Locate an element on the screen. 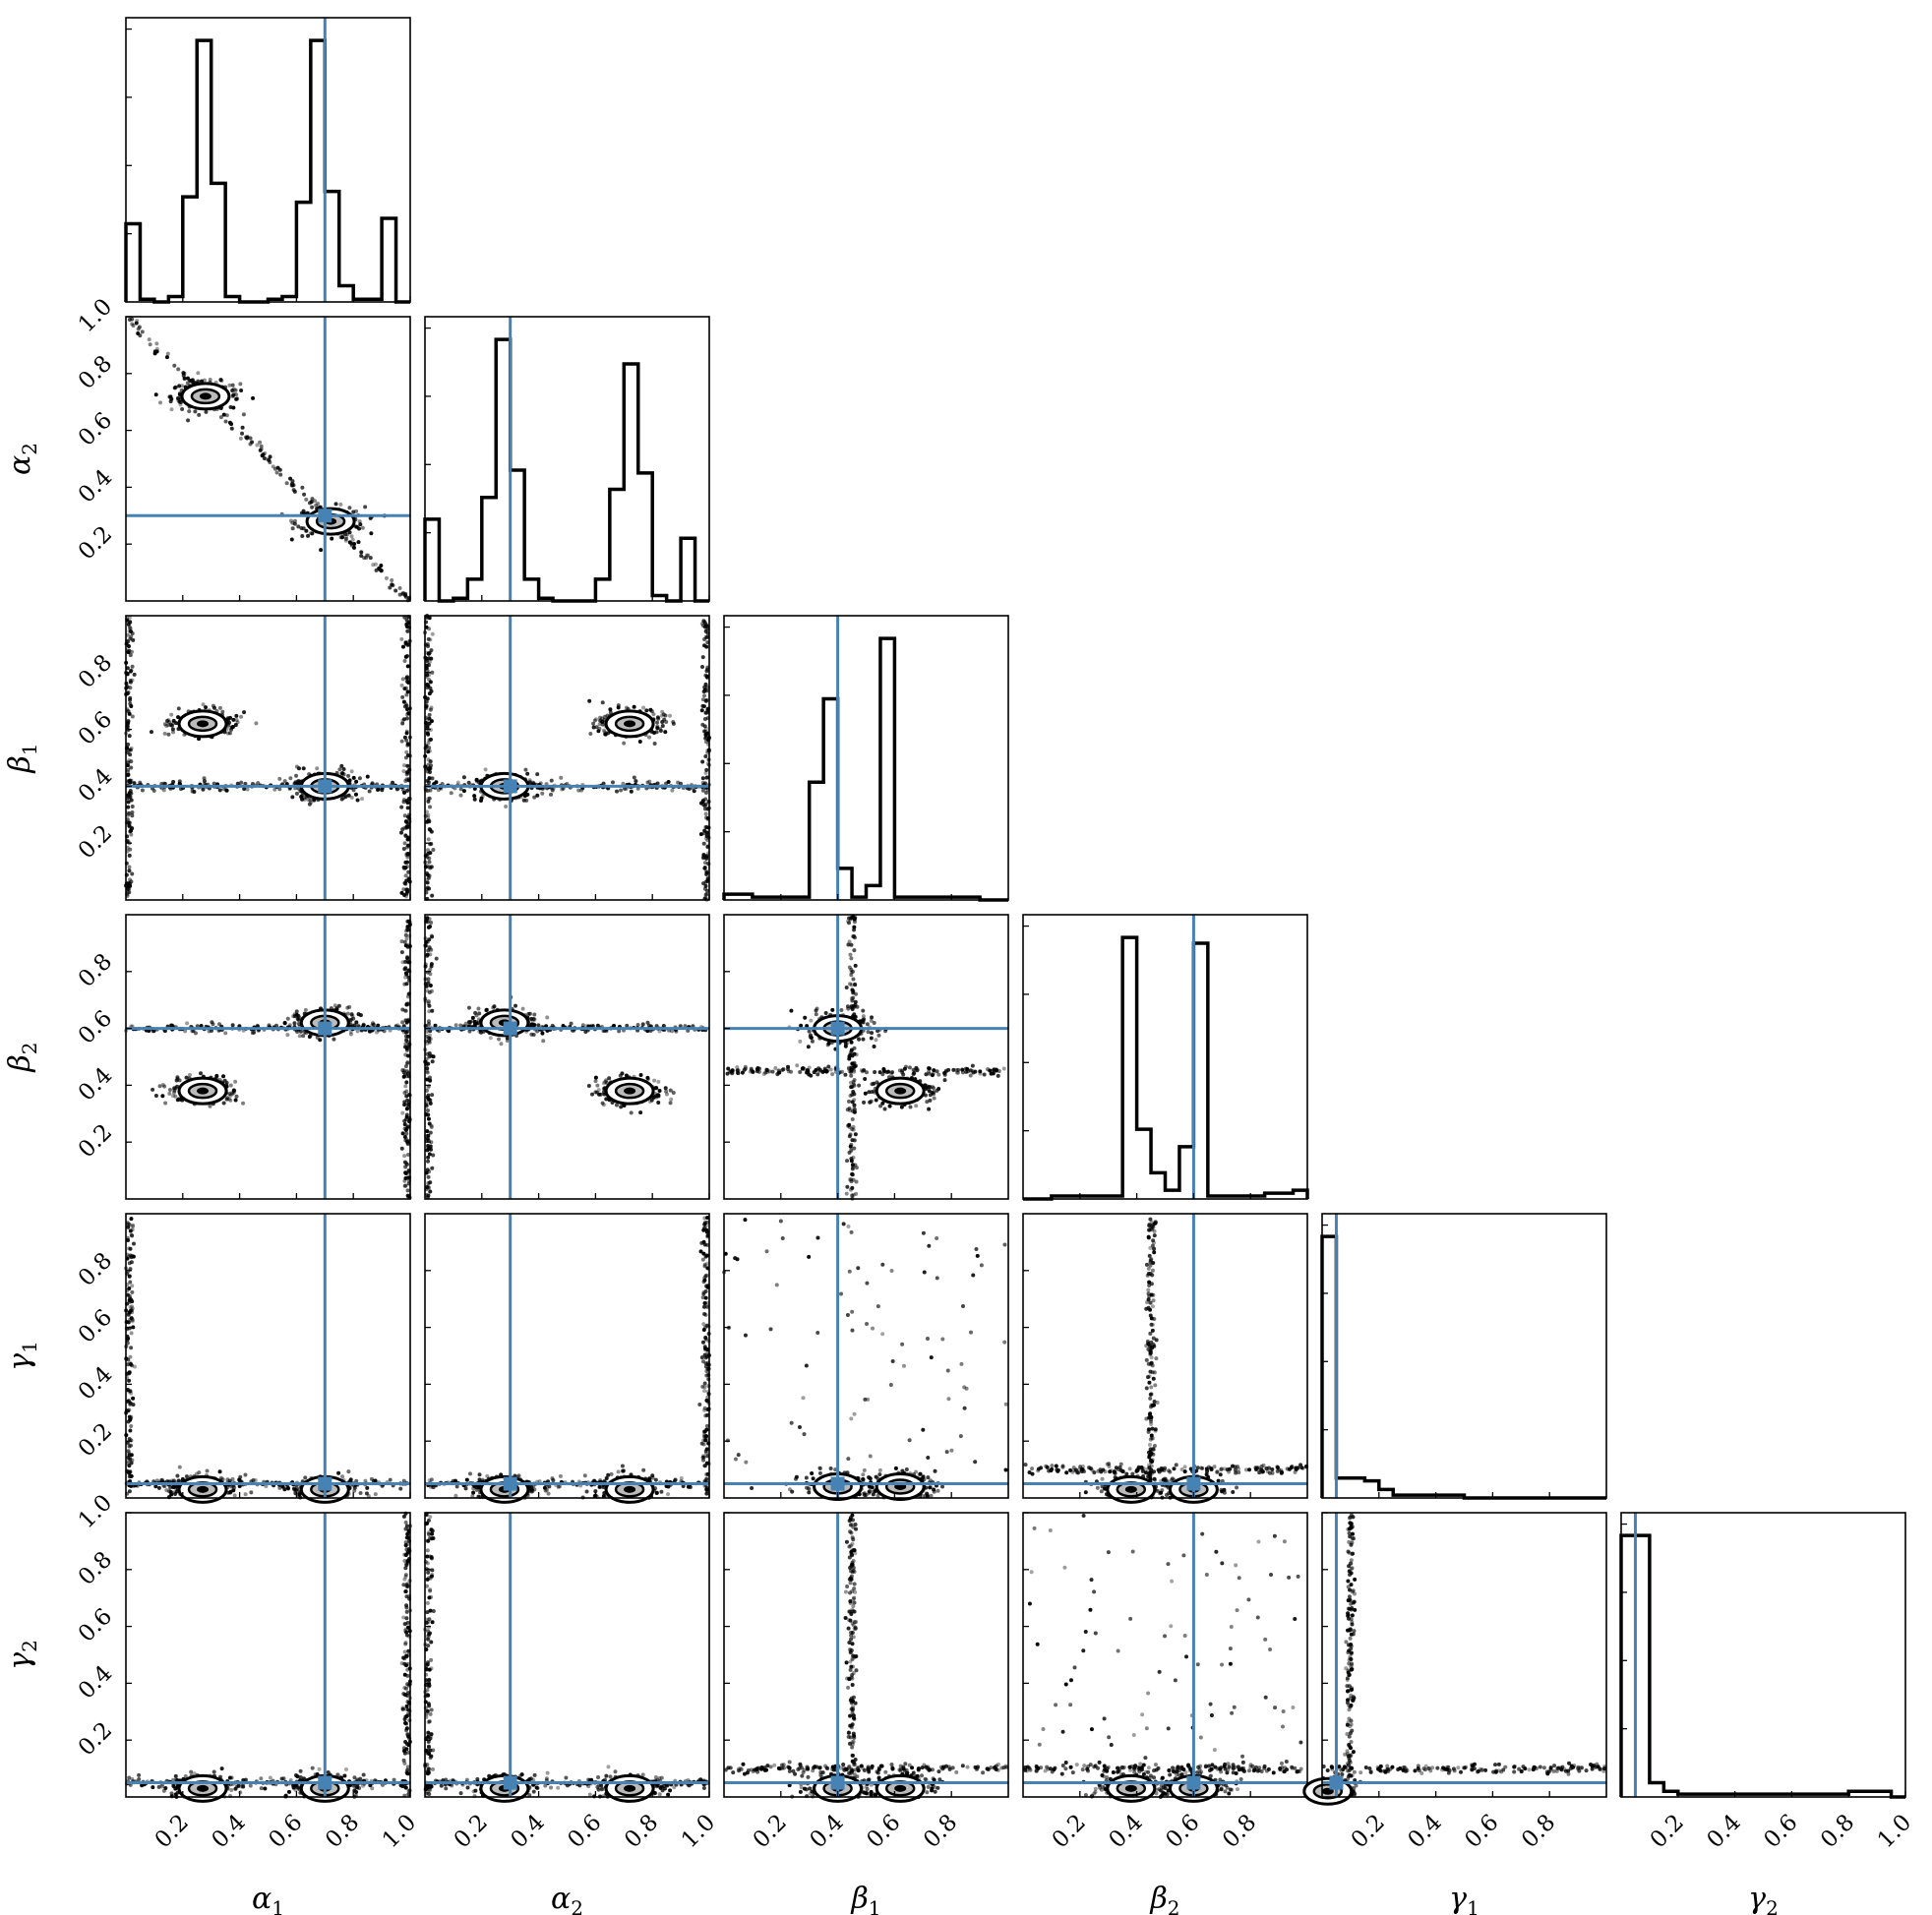 The width and height of the screenshot is (1932, 1915). density-peak is located at coordinates (203, 724).